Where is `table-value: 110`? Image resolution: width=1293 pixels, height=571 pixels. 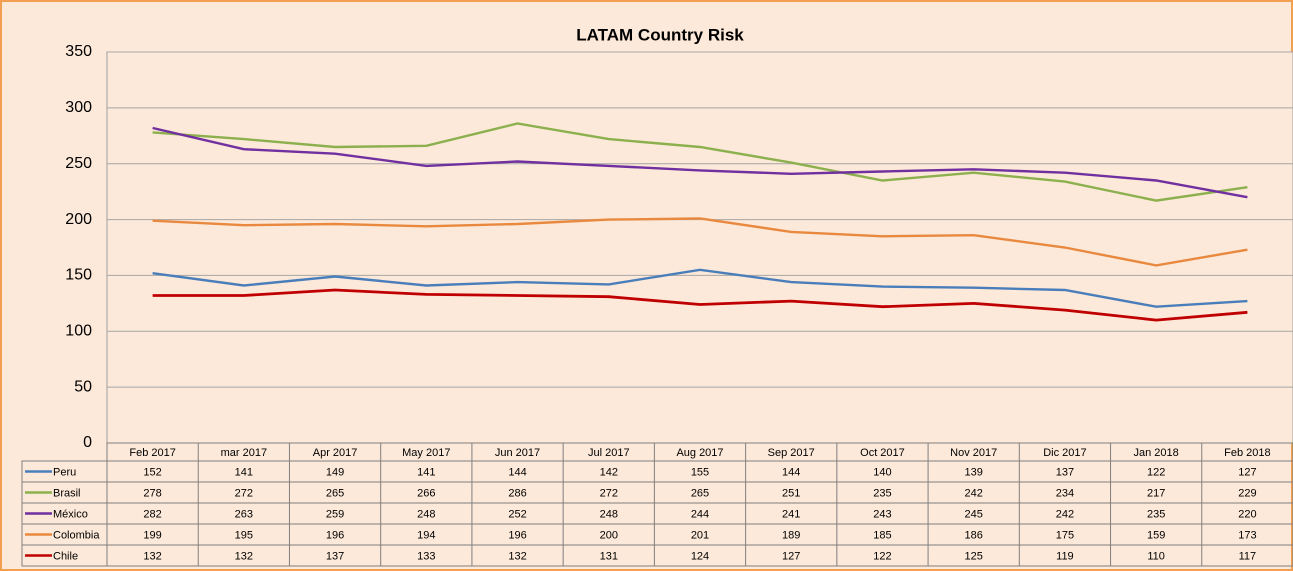
table-value: 110 is located at coordinates (1156, 556).